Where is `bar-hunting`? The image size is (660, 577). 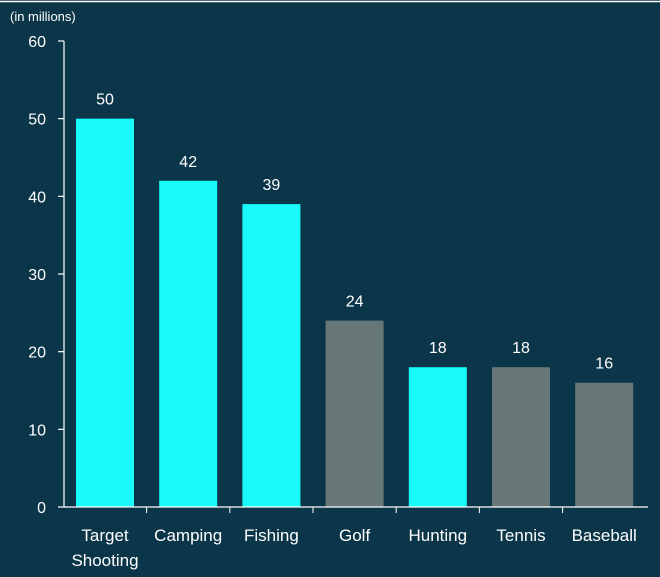
bar-hunting is located at coordinates (437, 437).